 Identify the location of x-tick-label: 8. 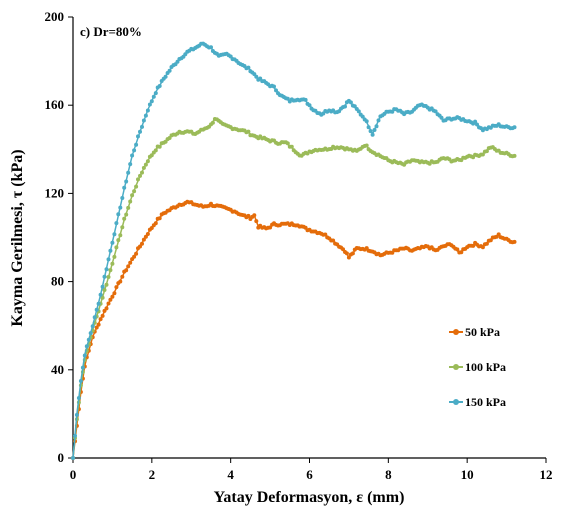
(388, 474).